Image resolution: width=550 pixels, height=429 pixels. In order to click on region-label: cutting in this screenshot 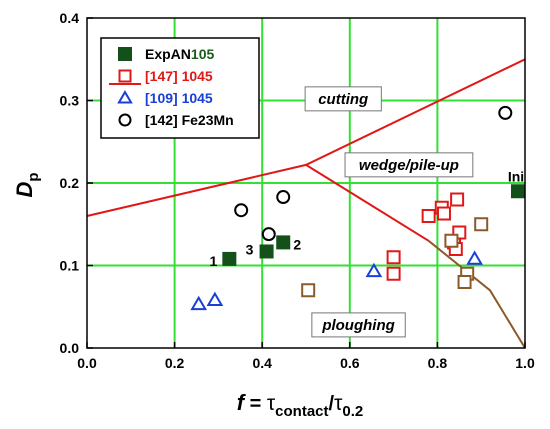, I will do `click(343, 99)`.